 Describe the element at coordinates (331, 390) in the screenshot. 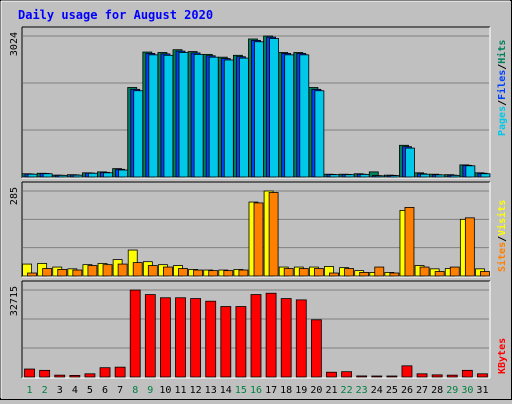

I see `x-tick-label-day-21: 21` at that location.